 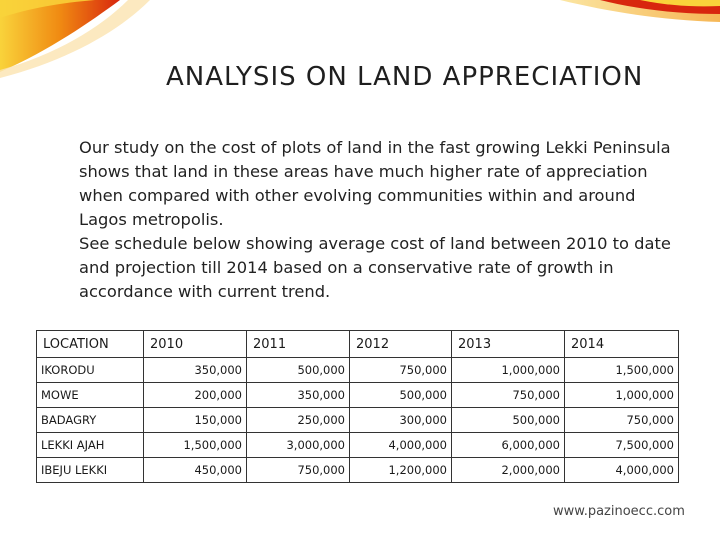 What do you see at coordinates (195, 395) in the screenshot?
I see `cell-value: 200,000` at bounding box center [195, 395].